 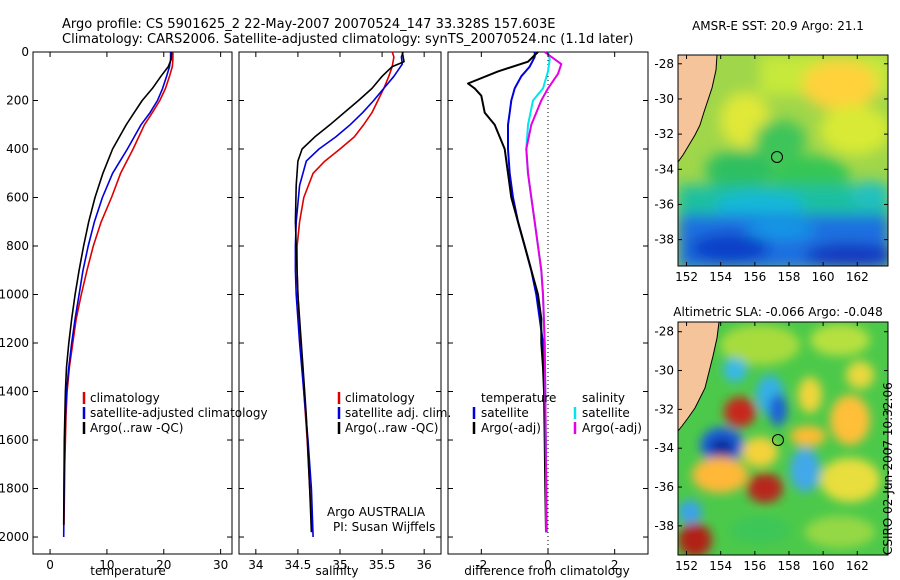 I want to click on depth-tick-labels: 0 200 400 600 800 1000 1200 1400 1600 1800 2000, so click(x=14, y=294).